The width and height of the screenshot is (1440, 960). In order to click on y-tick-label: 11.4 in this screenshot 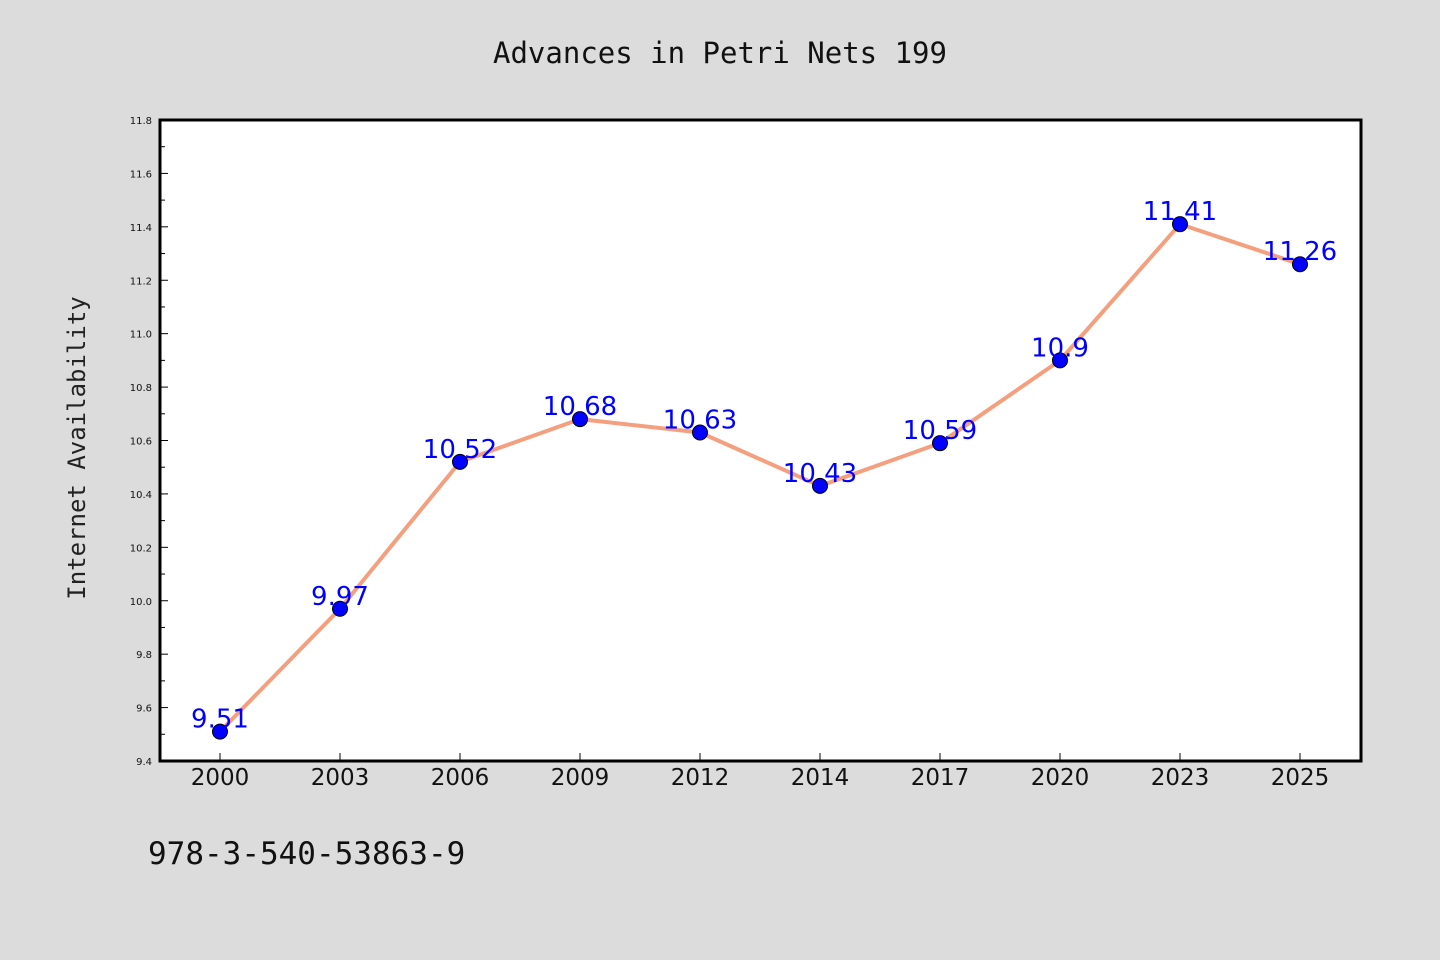, I will do `click(141, 228)`.